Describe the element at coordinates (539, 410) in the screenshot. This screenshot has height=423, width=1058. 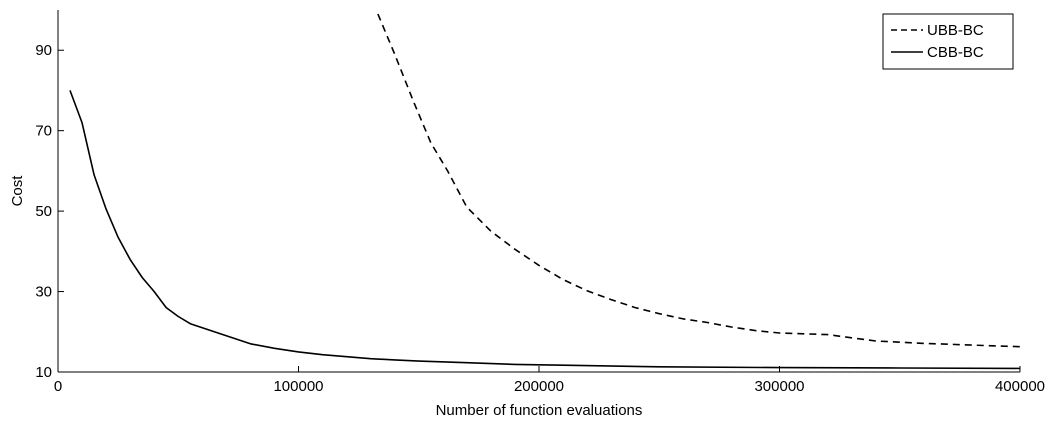
I see `x-axis-title: Number of function evaluations` at that location.